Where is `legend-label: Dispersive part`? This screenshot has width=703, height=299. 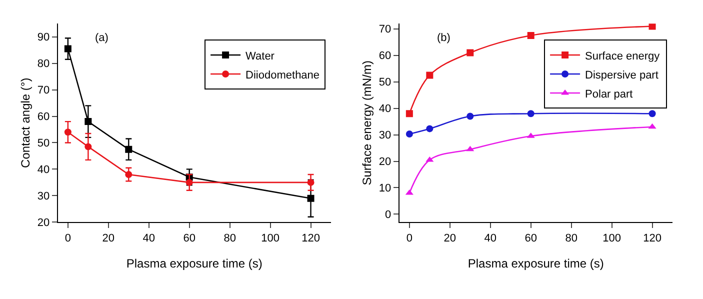
legend-label: Dispersive part is located at coordinates (621, 75).